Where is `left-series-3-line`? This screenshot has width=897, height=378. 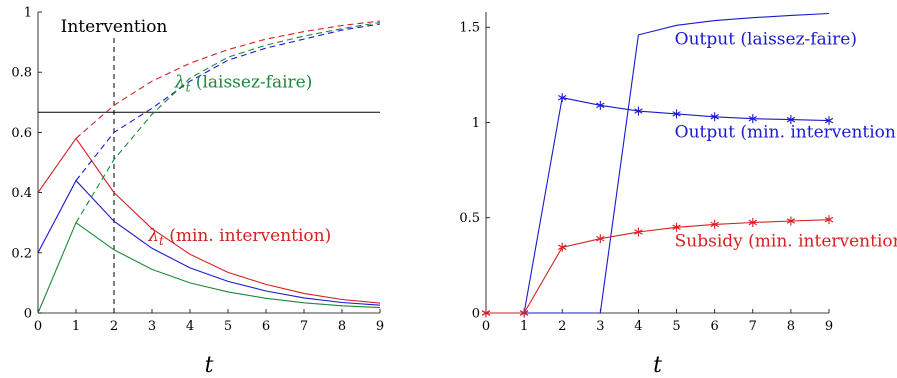
left-series-3-line is located at coordinates (228, 79).